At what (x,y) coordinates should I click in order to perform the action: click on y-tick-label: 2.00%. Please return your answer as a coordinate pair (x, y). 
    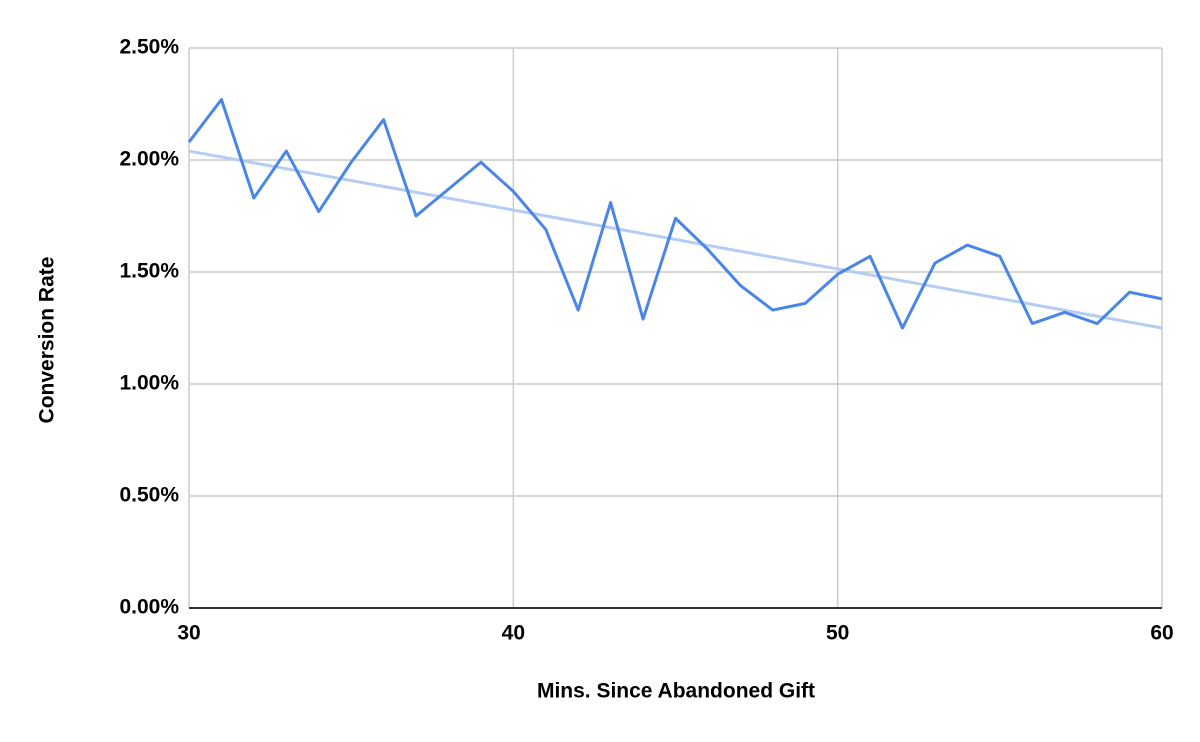
    Looking at the image, I should click on (149, 159).